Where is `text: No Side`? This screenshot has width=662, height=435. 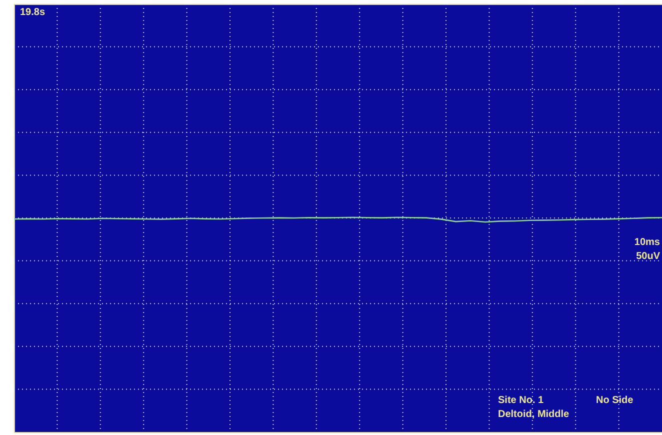
text: No Side is located at coordinates (615, 400).